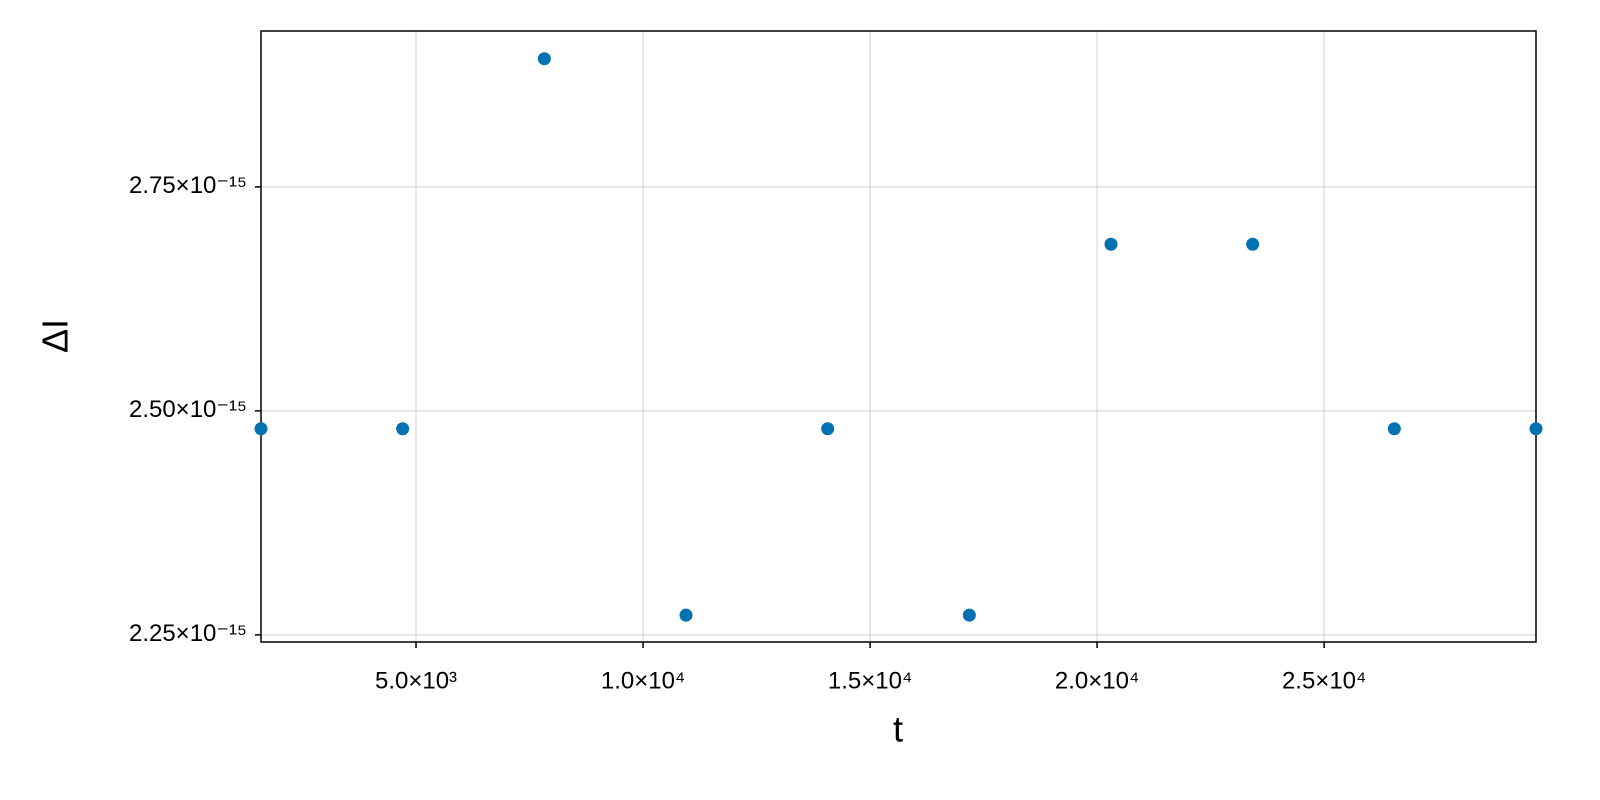 The image size is (1600, 800). What do you see at coordinates (1097, 680) in the screenshot?
I see `x-tick-label: 2.0×10⁴` at bounding box center [1097, 680].